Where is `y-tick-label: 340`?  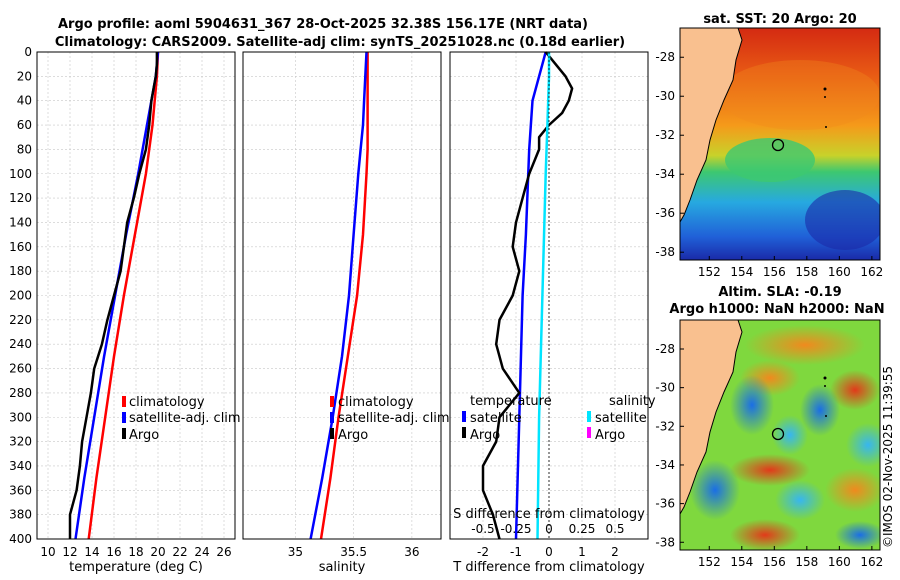 y-tick-label: 340 is located at coordinates (20, 466).